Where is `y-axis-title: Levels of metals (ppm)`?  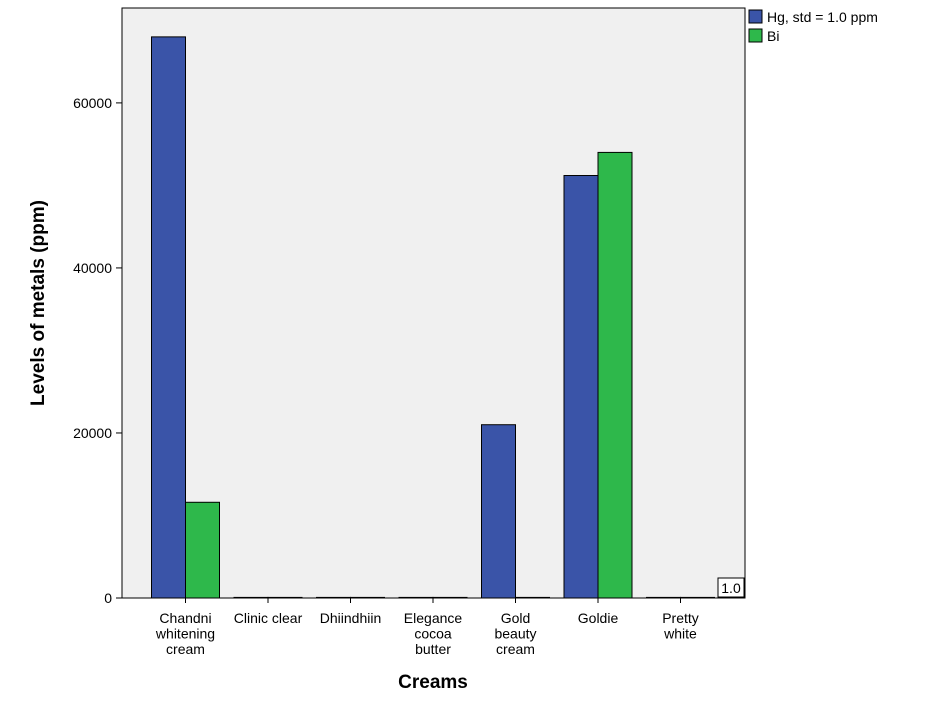
y-axis-title: Levels of metals (ppm) is located at coordinates (38, 303).